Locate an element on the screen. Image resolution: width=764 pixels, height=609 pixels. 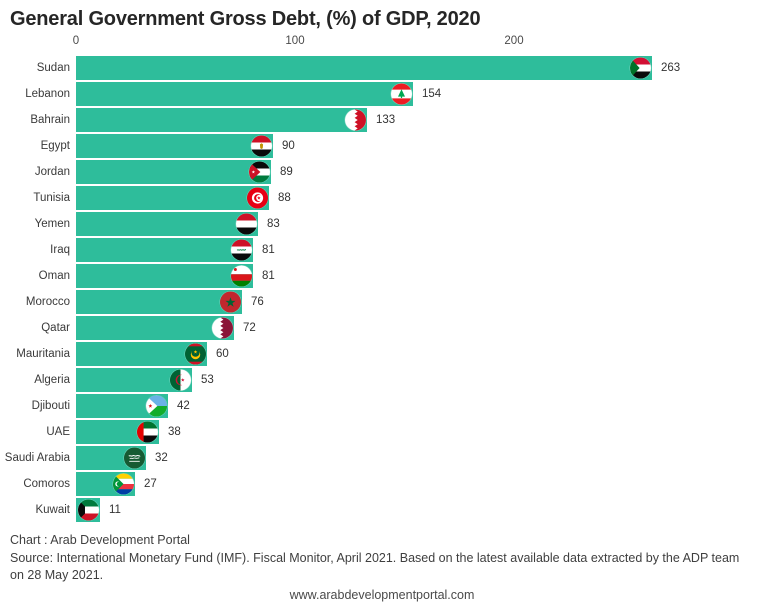
country-label: Kuwait is located at coordinates (52, 510).